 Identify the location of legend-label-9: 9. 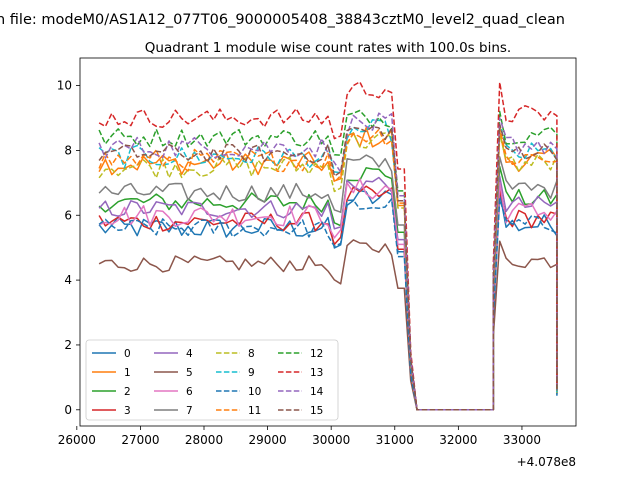
(251, 373).